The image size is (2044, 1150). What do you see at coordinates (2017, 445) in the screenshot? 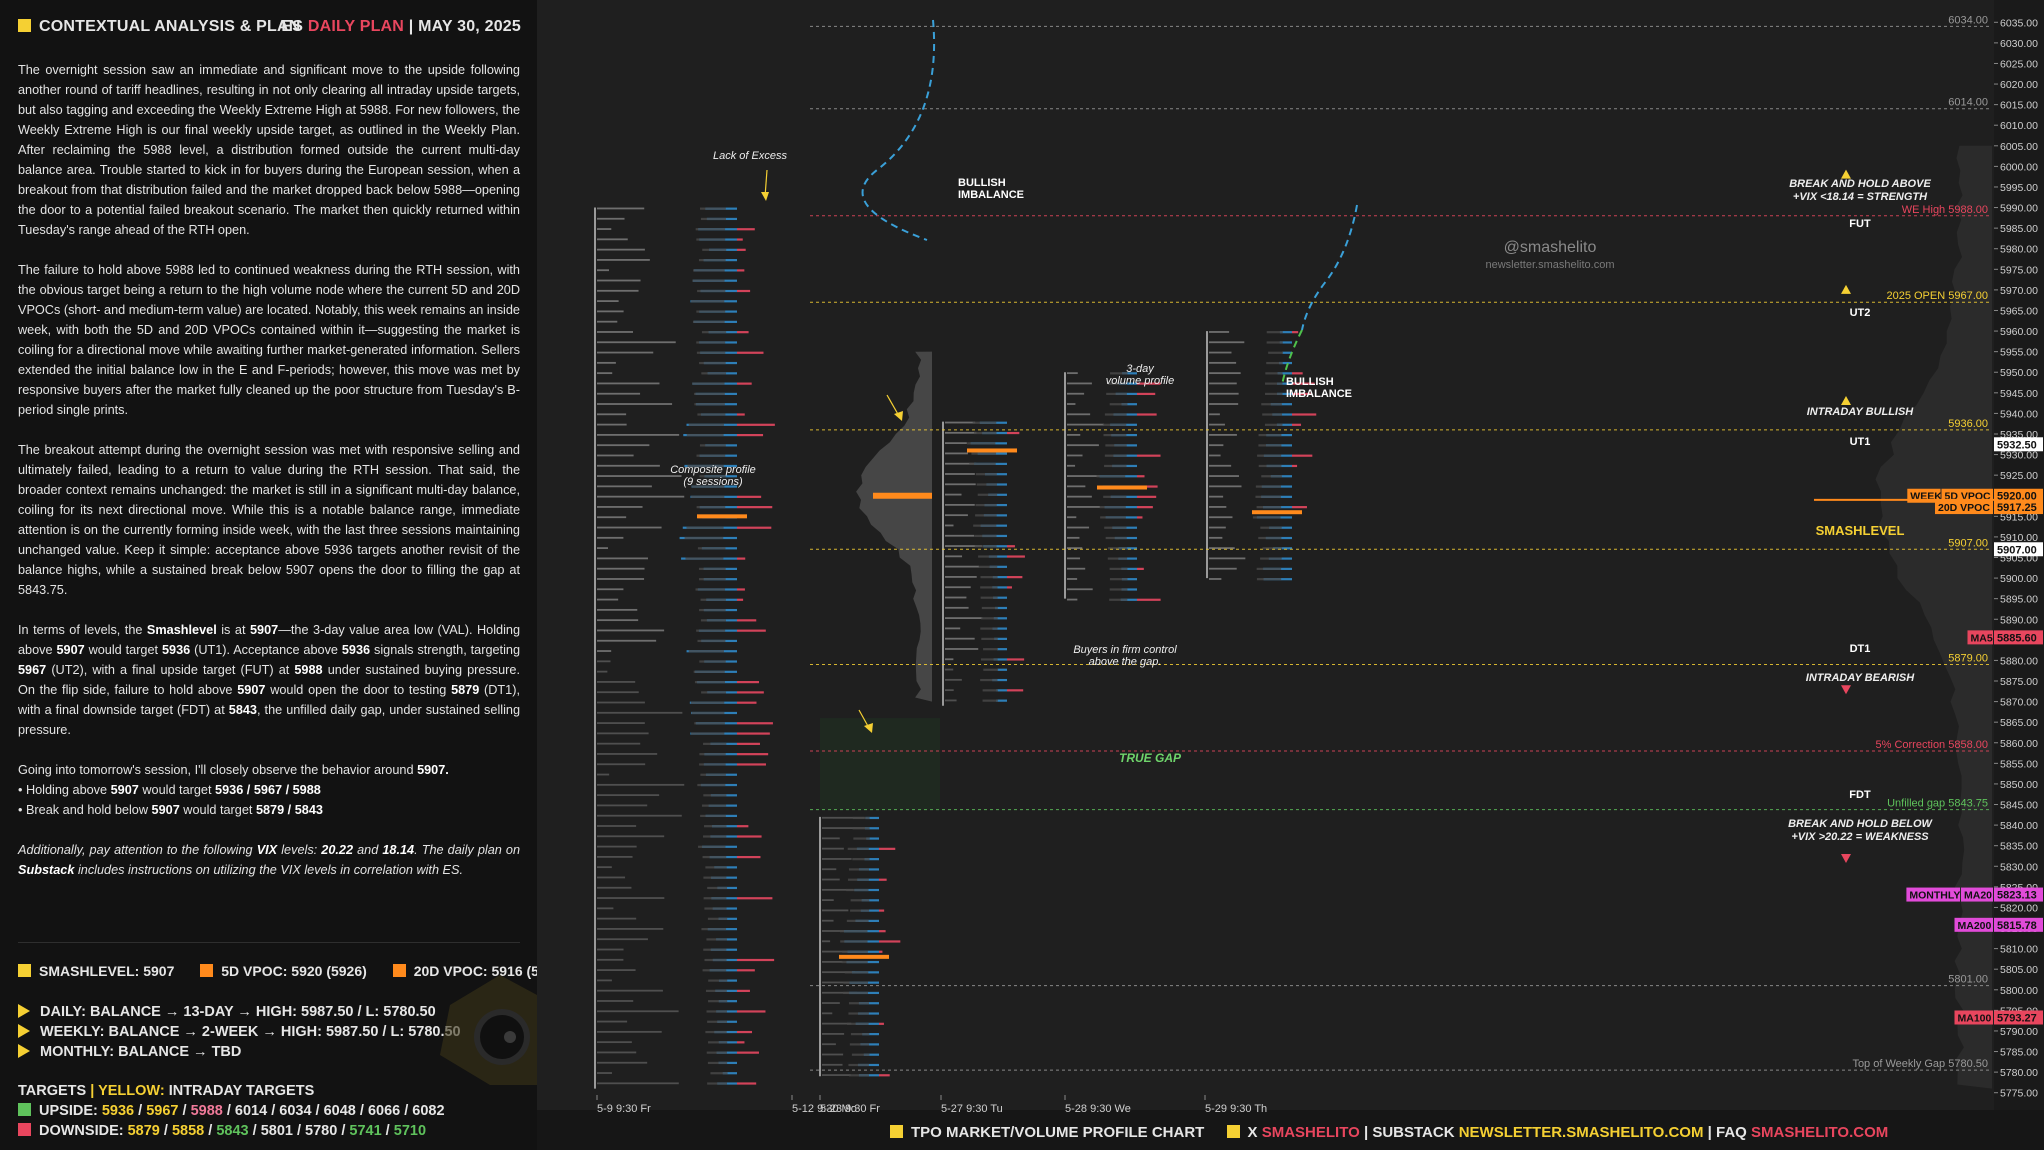
I see `price-tag-label: 5932.50` at bounding box center [2017, 445].